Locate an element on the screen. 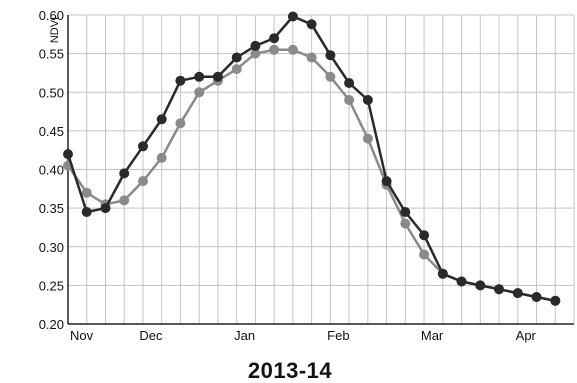  y-tick-label: 0.30 is located at coordinates (51, 247).